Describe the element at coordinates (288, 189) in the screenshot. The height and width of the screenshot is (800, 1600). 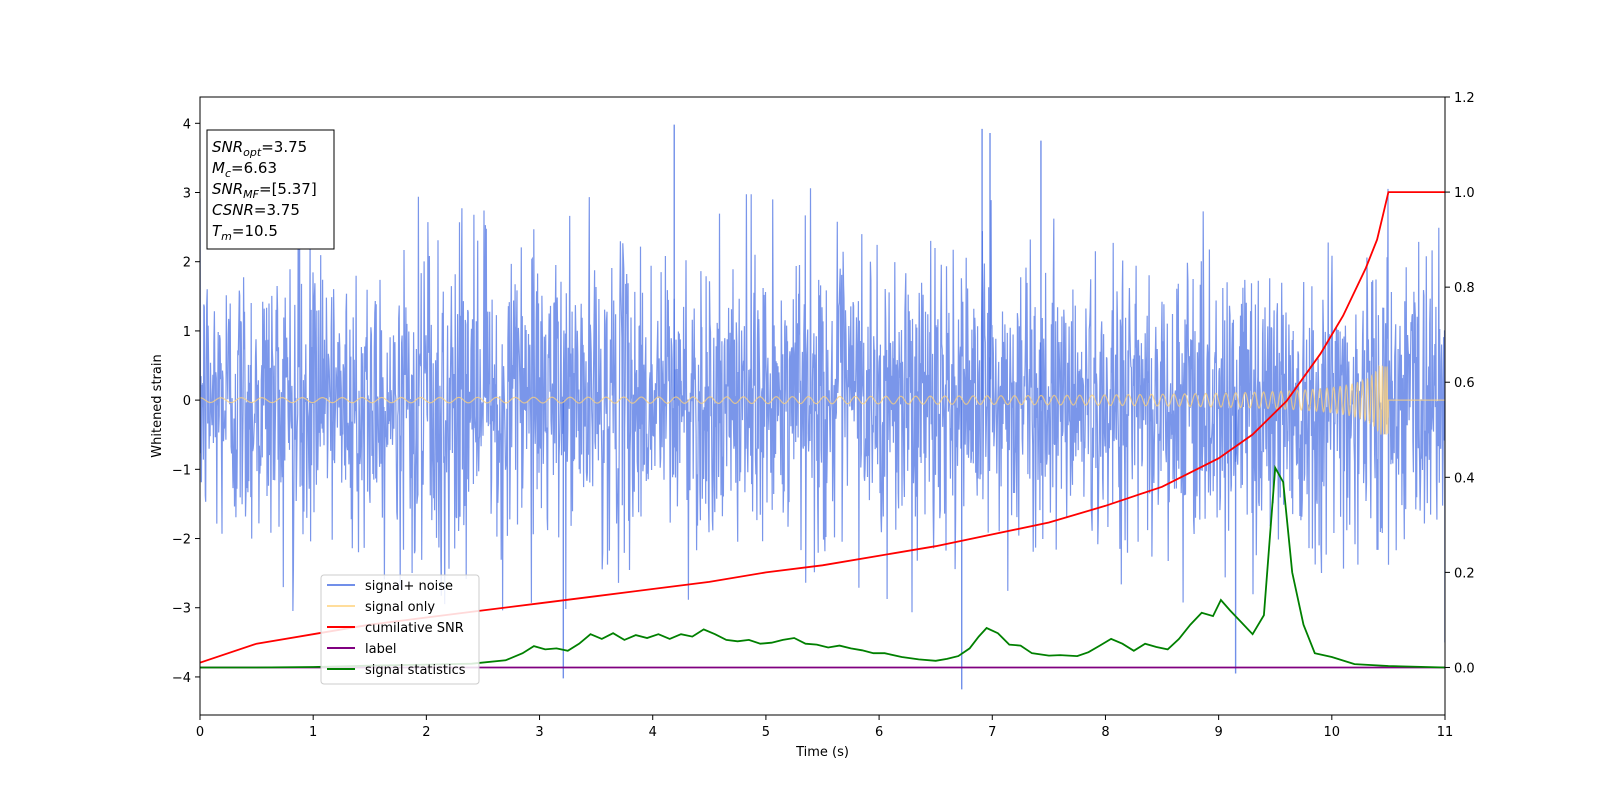
I see `info-line-value: =[5.37]` at that location.